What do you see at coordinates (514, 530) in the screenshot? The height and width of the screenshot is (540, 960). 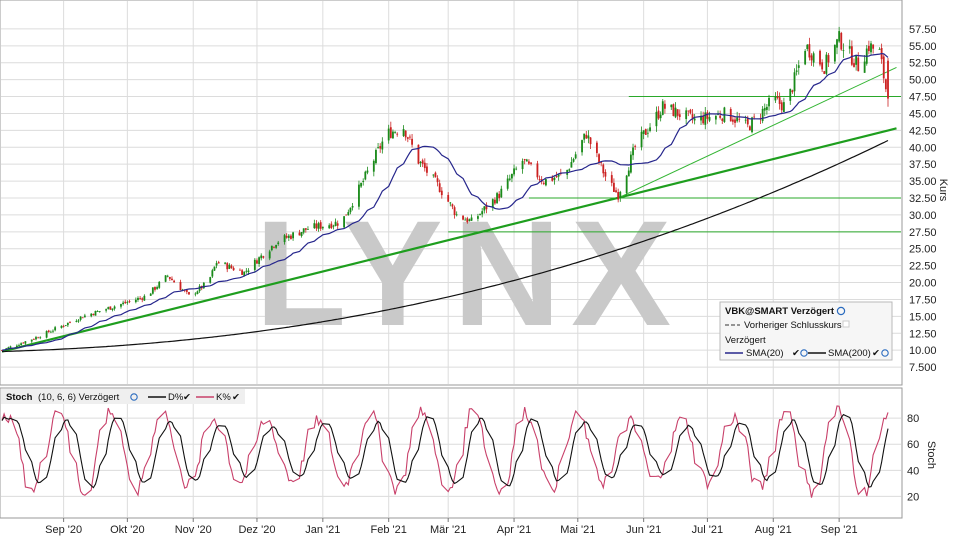 I see `x-tick-label: Apr '21` at bounding box center [514, 530].